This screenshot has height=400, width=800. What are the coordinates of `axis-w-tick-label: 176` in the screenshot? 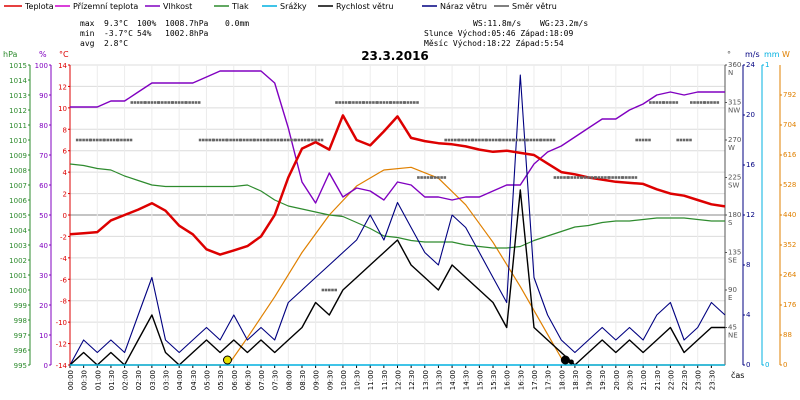 It's located at (790, 305).